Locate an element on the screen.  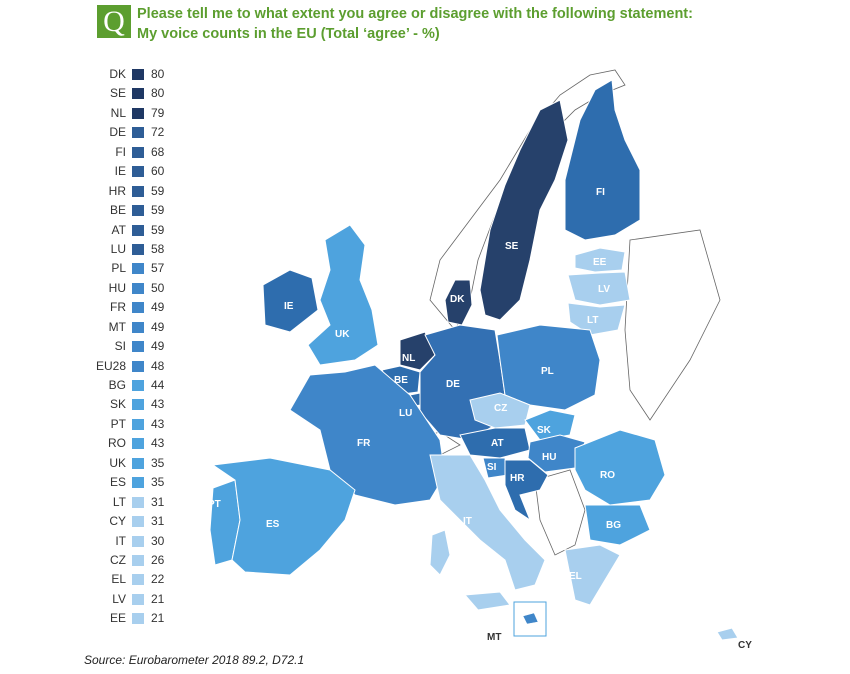
label-pt: PT is located at coordinates (214, 504).